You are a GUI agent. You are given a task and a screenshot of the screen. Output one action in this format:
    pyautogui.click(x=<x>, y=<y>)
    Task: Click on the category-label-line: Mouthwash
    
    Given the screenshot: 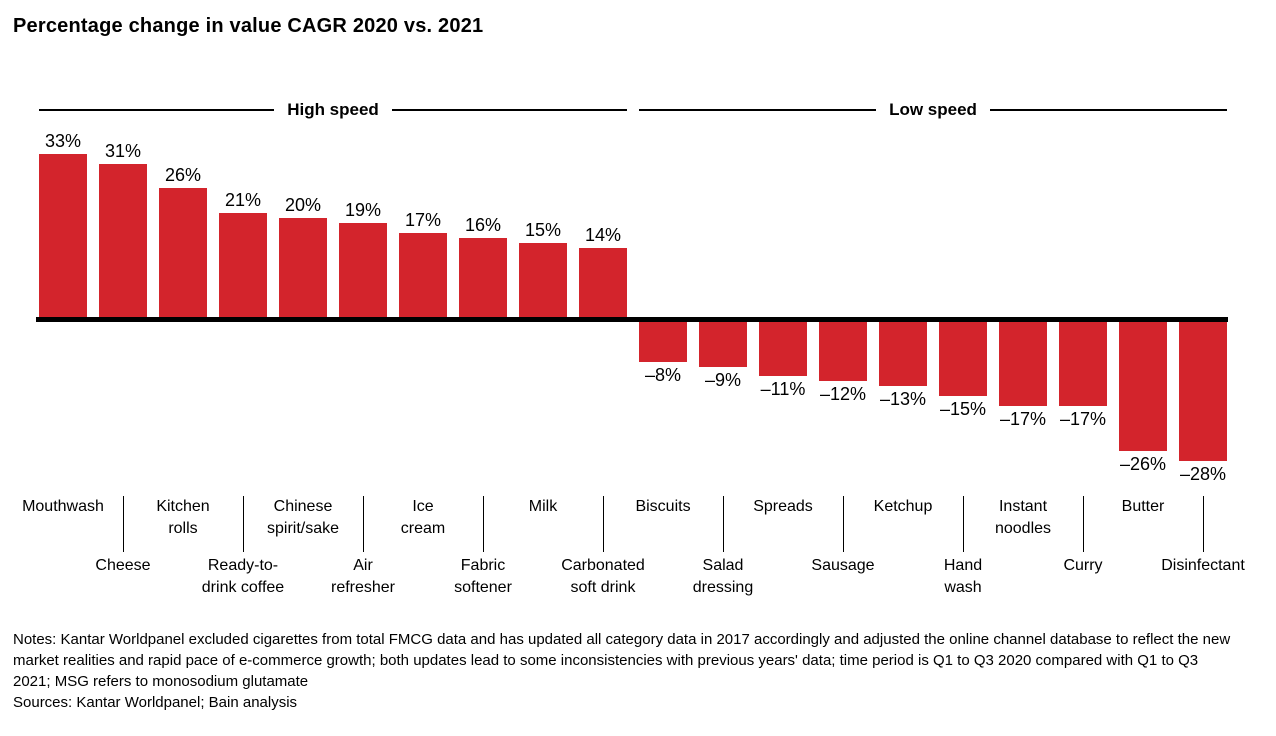 What is the action you would take?
    pyautogui.click(x=63, y=506)
    